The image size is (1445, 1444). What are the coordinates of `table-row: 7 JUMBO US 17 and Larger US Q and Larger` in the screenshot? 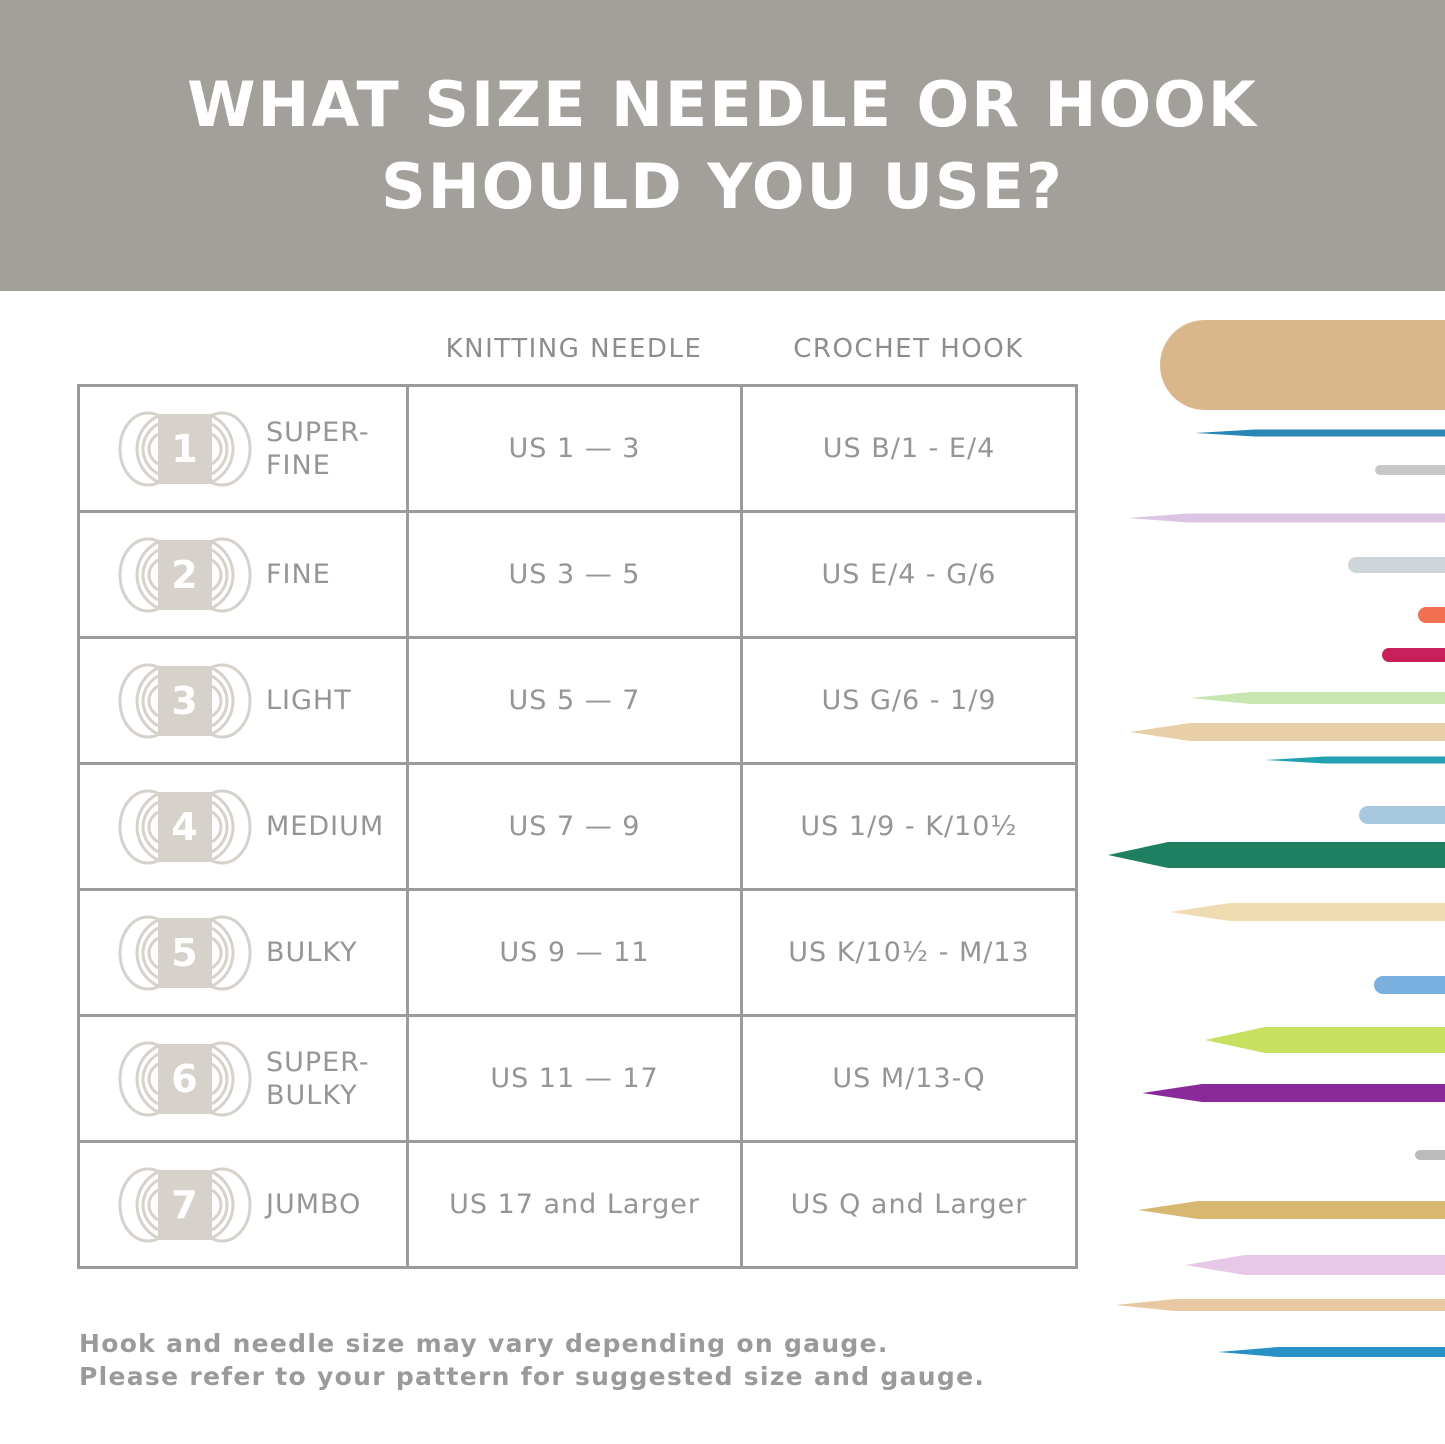 It's located at (577, 1204).